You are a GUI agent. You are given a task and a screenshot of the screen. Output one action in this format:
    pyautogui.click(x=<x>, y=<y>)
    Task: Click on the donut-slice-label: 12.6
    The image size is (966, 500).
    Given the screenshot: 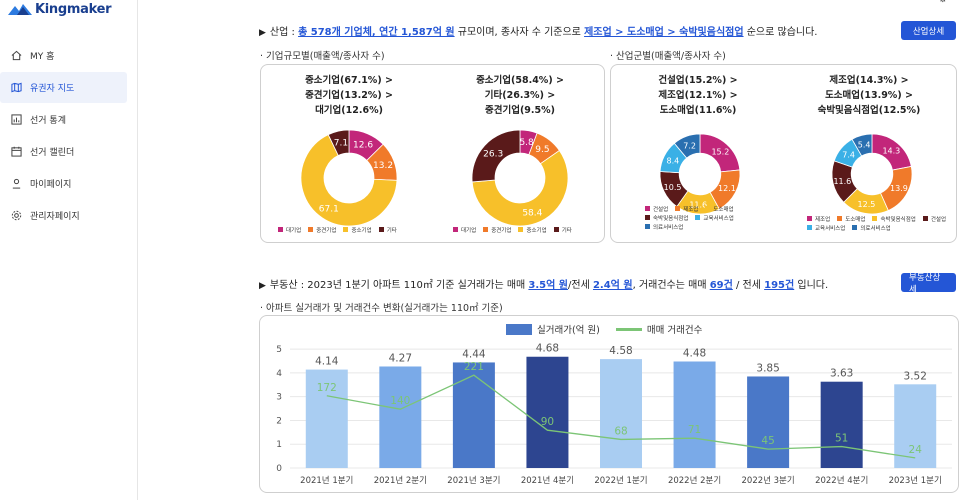 What is the action you would take?
    pyautogui.click(x=363, y=145)
    